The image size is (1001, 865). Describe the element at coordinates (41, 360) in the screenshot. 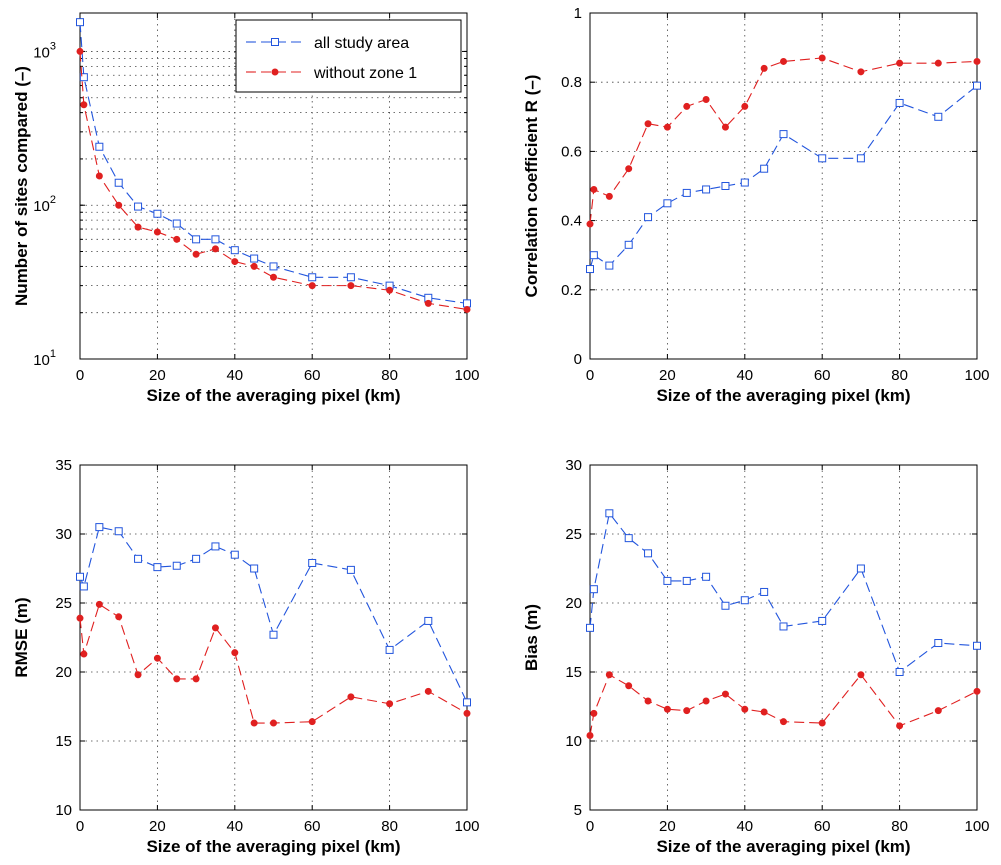

I see `y-tick-label-base: 10` at that location.